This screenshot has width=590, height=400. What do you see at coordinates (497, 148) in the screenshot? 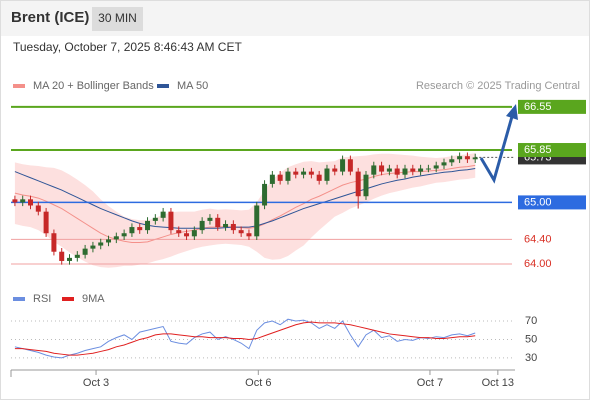
I see `forecast-arrow` at bounding box center [497, 148].